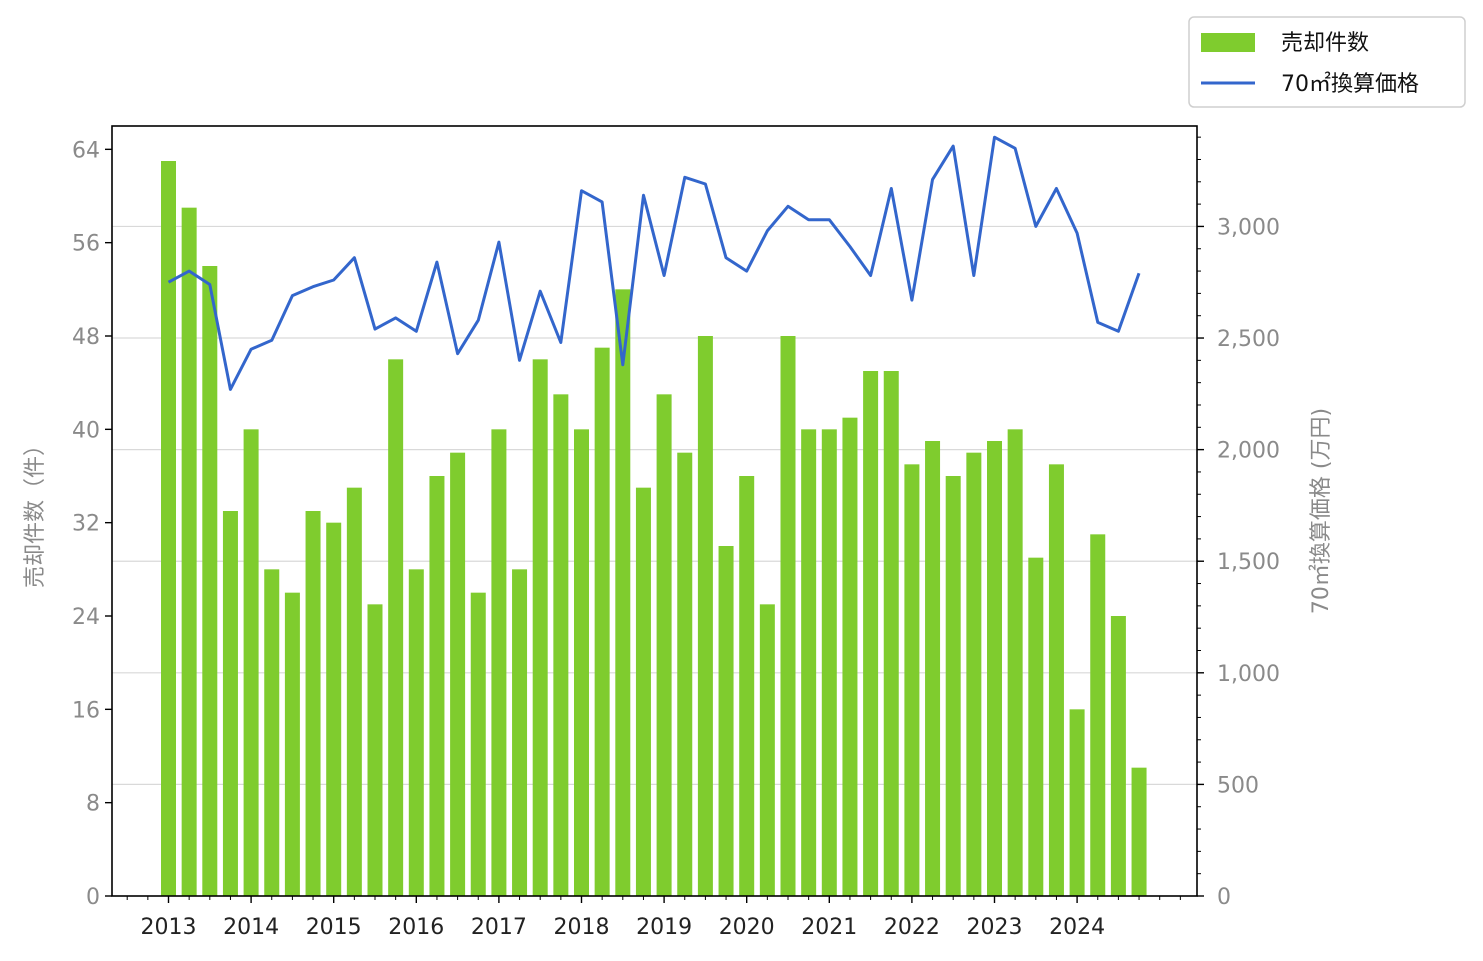 The image size is (1483, 961). What do you see at coordinates (169, 927) in the screenshot?
I see `x-tick-label: 2013` at bounding box center [169, 927].